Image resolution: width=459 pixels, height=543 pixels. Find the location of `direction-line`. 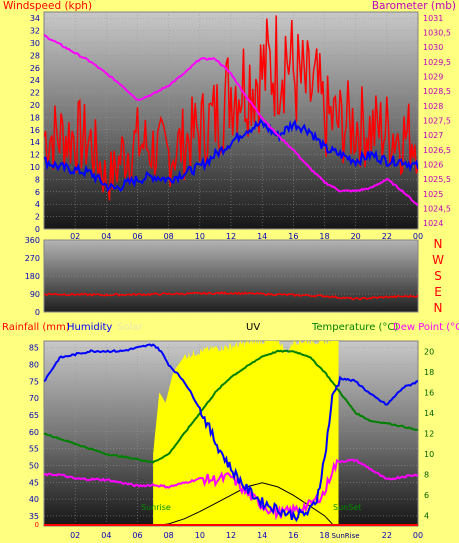

direction-line is located at coordinates (231, 296).